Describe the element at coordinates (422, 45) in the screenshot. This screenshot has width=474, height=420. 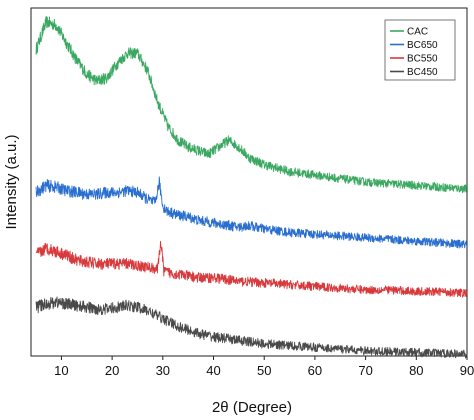
I see `legend-label-bc650: BC650` at that location.